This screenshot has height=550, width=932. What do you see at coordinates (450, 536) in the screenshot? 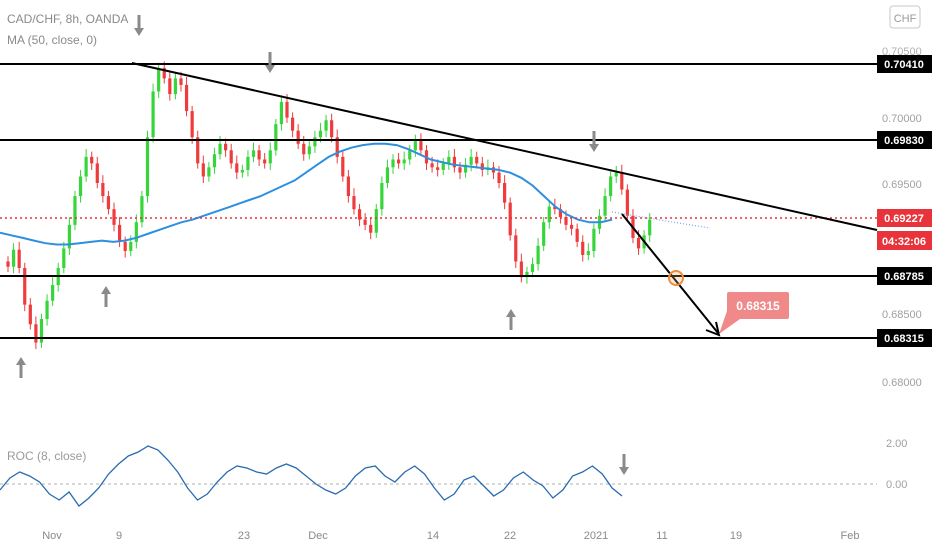
I see `time-axis: Nov 9 23 Dec 14 22 2021 11 19 Feb` at bounding box center [450, 536].